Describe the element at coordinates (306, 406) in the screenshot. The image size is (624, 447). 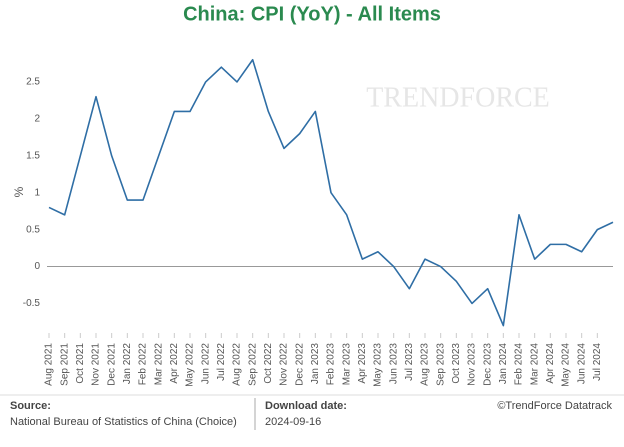
I see `date-label: Download date:` at that location.